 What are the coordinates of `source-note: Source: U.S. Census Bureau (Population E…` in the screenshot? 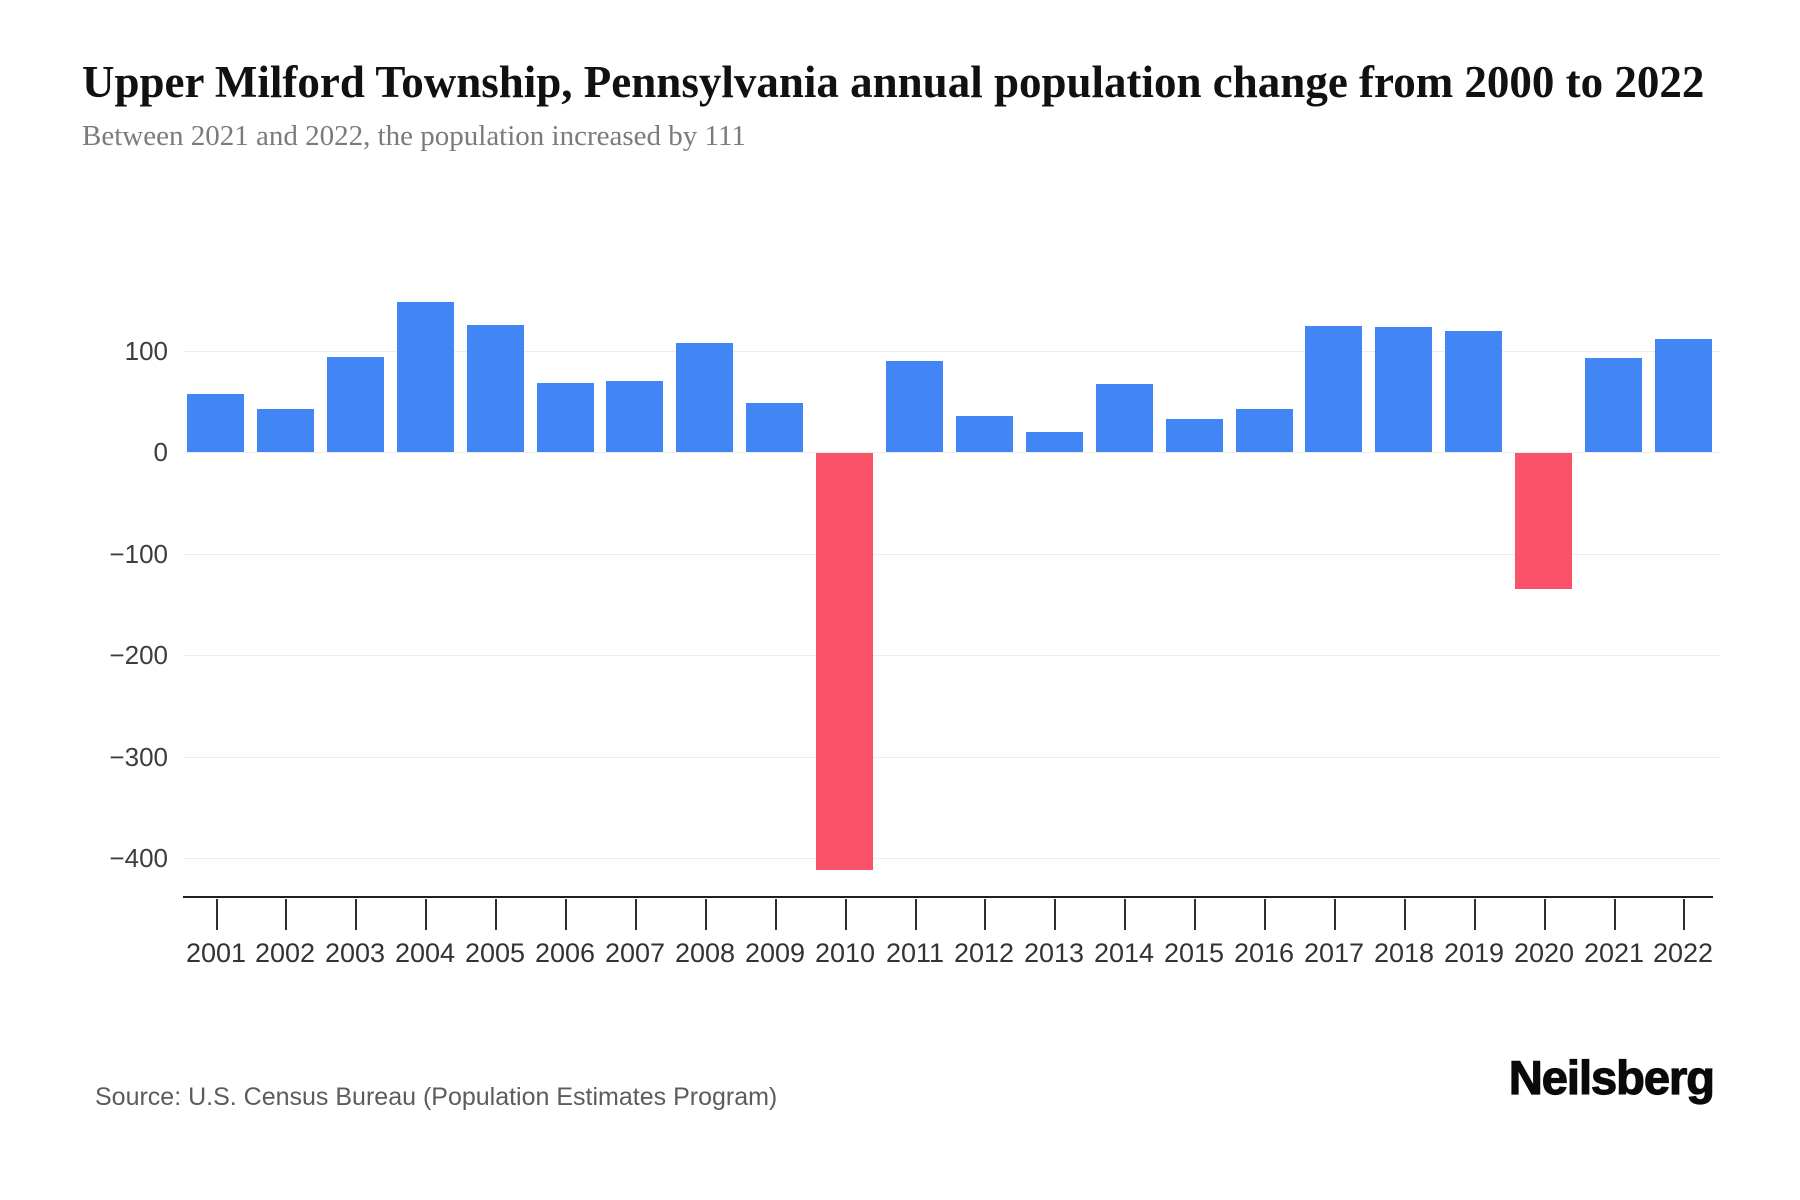 It's located at (436, 1097).